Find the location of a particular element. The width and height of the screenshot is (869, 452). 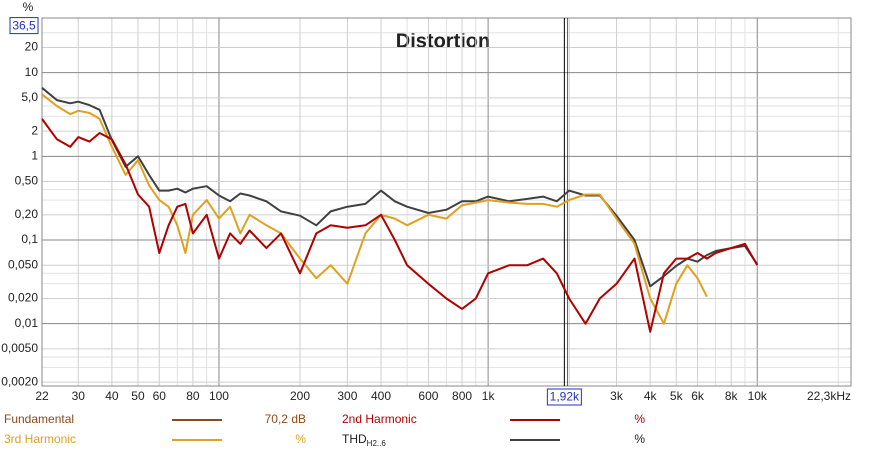

x-tick-label: 200 is located at coordinates (300, 396).